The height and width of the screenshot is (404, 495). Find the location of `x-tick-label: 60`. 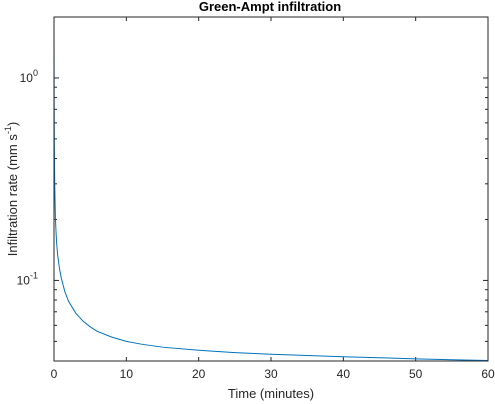

x-tick-label: 60 is located at coordinates (488, 374).